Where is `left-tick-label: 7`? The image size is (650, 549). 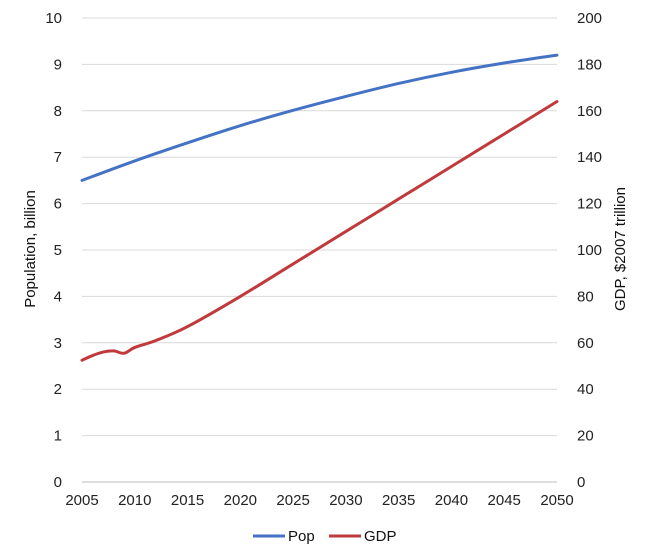 left-tick-label: 7 is located at coordinates (58, 157).